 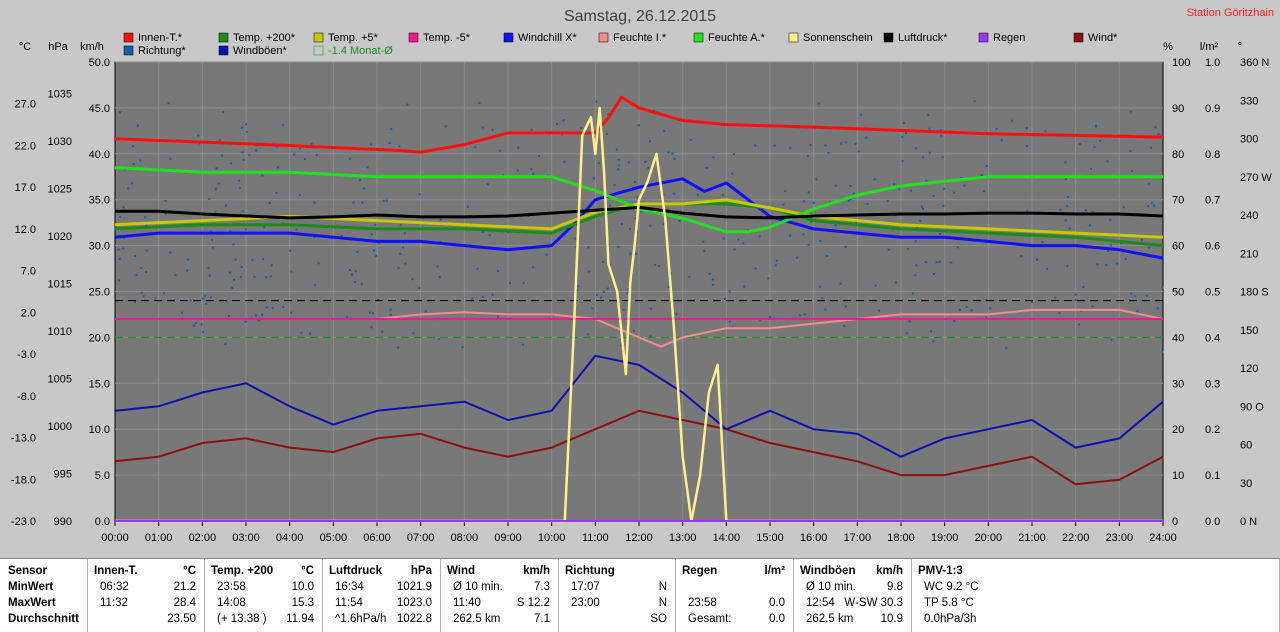 I want to click on stats-cell-value: 7.3, so click(x=542, y=587).